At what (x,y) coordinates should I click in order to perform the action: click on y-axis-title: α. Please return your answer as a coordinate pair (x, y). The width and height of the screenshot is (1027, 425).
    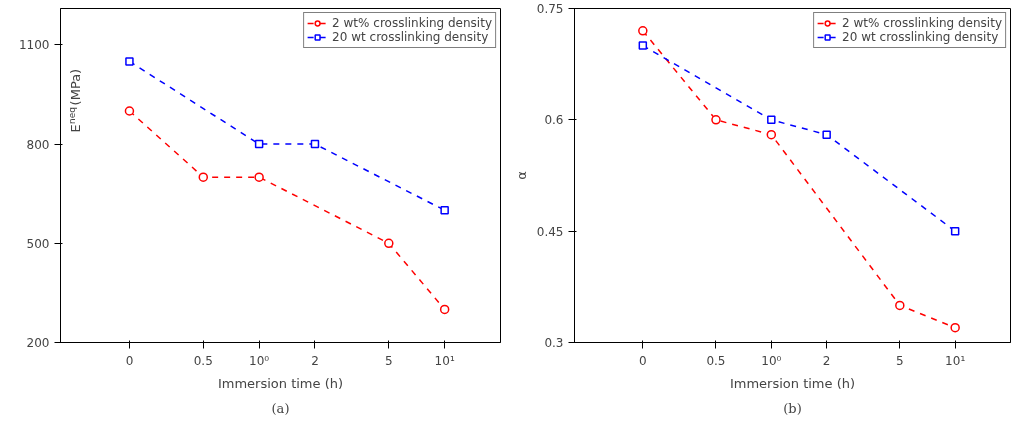
    Looking at the image, I should click on (521, 175).